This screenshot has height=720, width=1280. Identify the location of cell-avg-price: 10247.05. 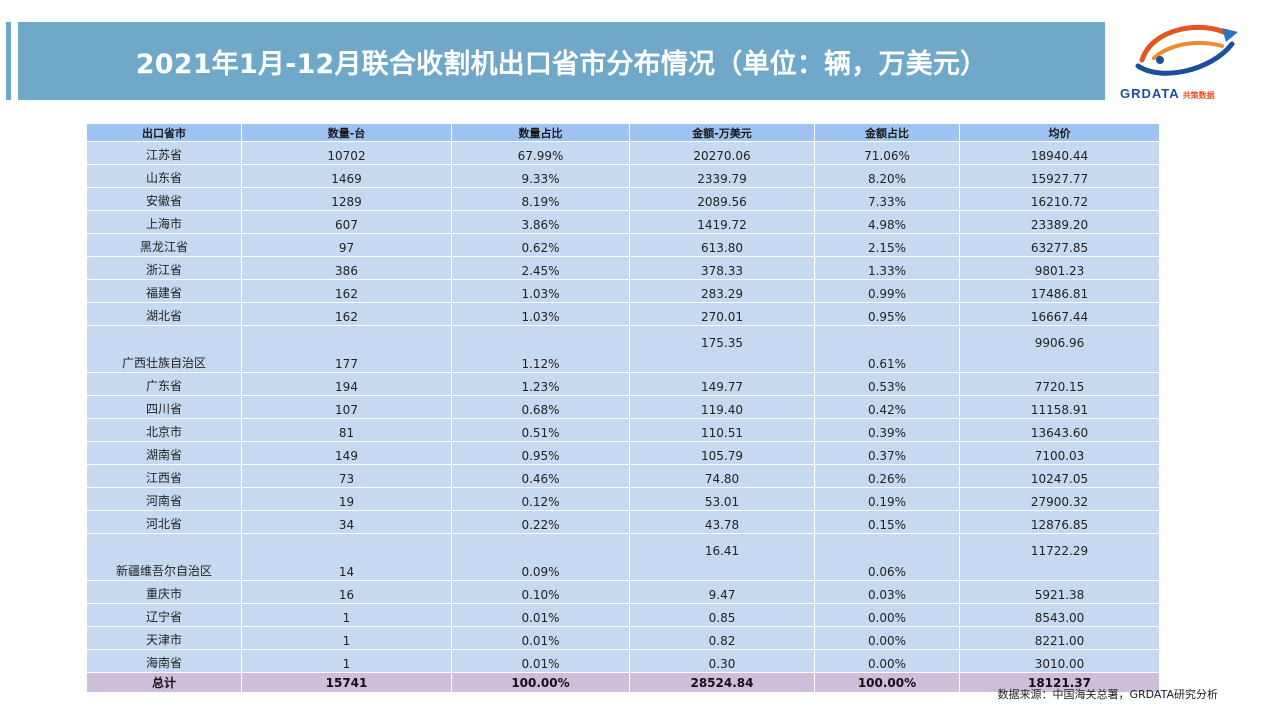
(1059, 476).